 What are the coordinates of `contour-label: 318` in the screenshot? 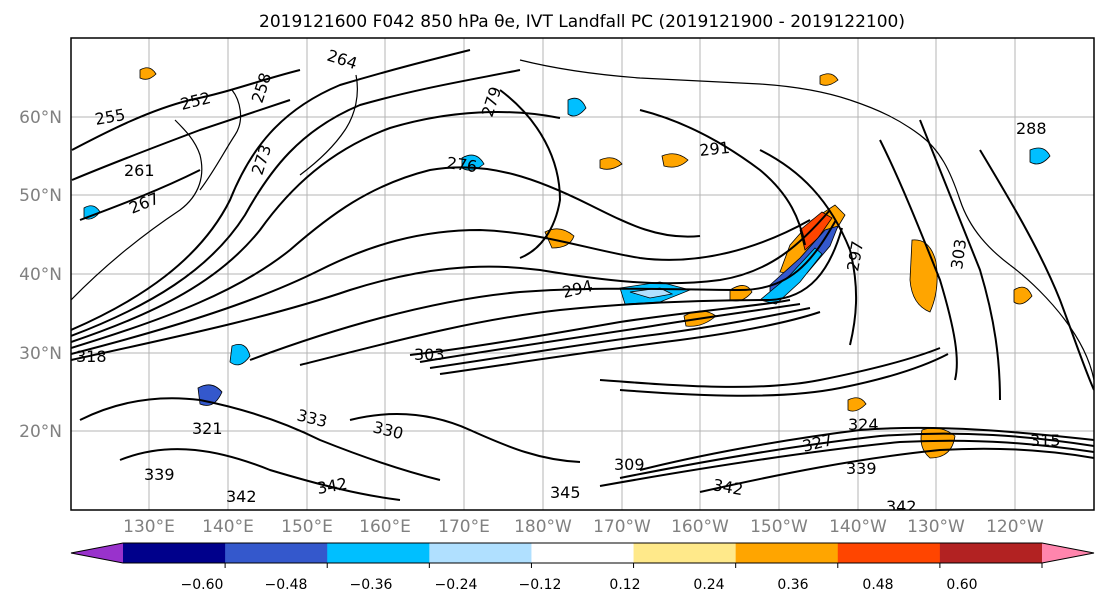 It's located at (91, 356).